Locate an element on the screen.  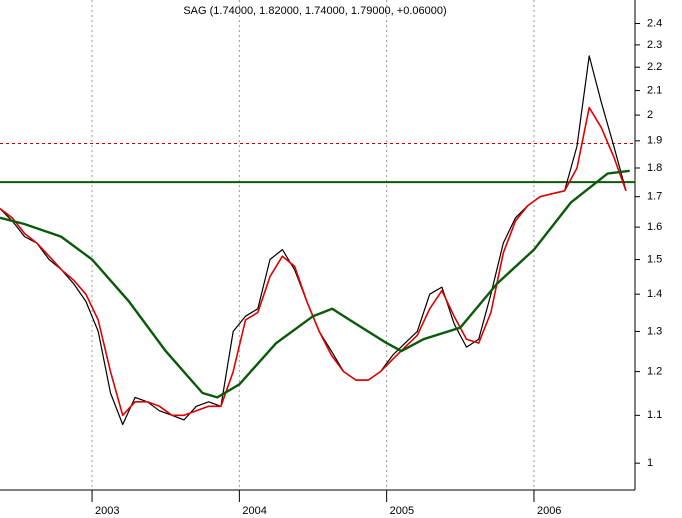
y-tick-label: 2.3 is located at coordinates (654, 45).